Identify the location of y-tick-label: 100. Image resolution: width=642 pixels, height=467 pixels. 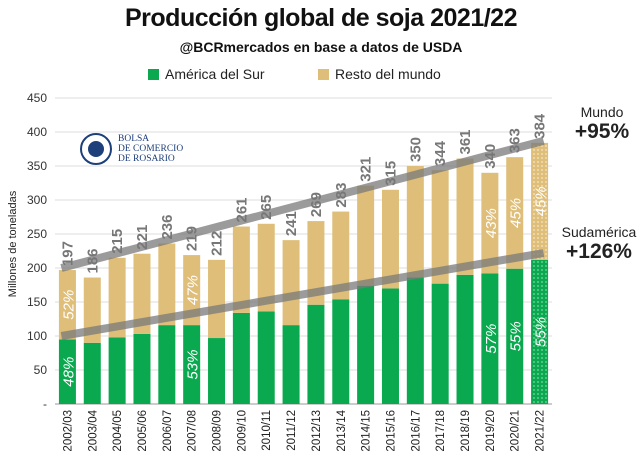
(37, 336).